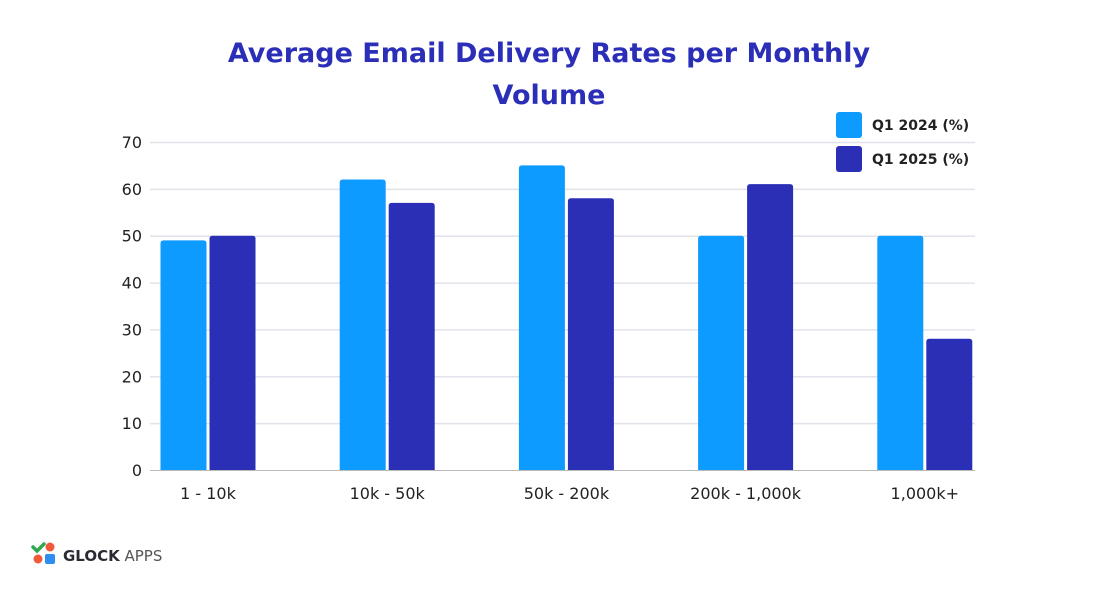 This screenshot has width=1095, height=602. What do you see at coordinates (132, 236) in the screenshot?
I see `y-tick-label: 50` at bounding box center [132, 236].